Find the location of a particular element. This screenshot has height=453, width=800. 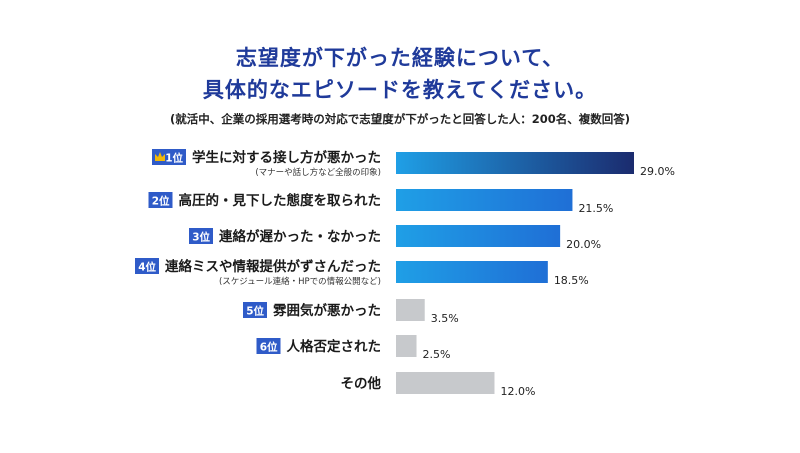

rank-label-3: 3位 is located at coordinates (201, 237).